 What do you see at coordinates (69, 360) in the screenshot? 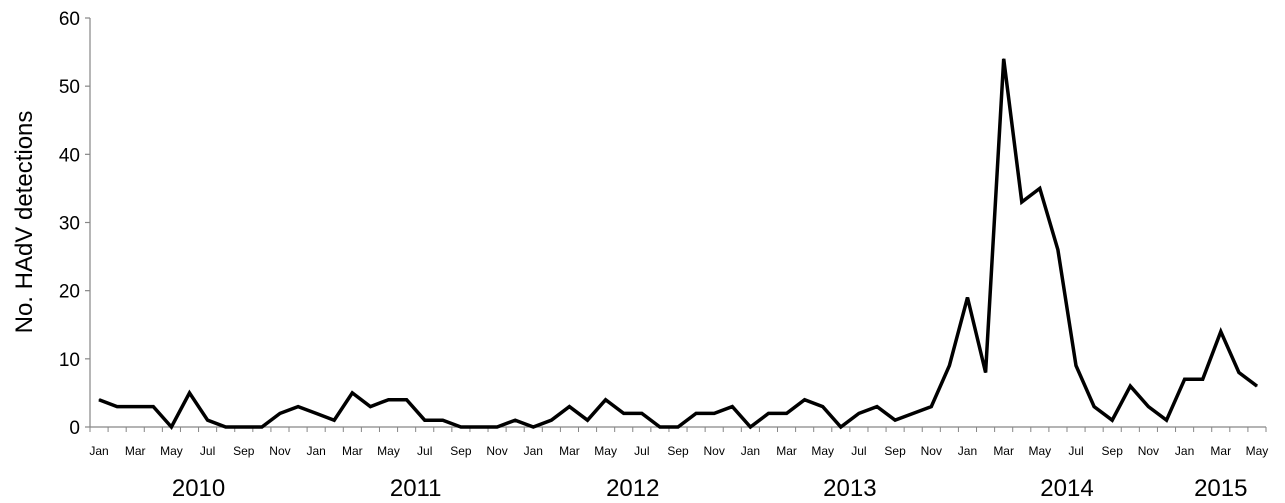
I see `y-tick-label: 10` at bounding box center [69, 360].